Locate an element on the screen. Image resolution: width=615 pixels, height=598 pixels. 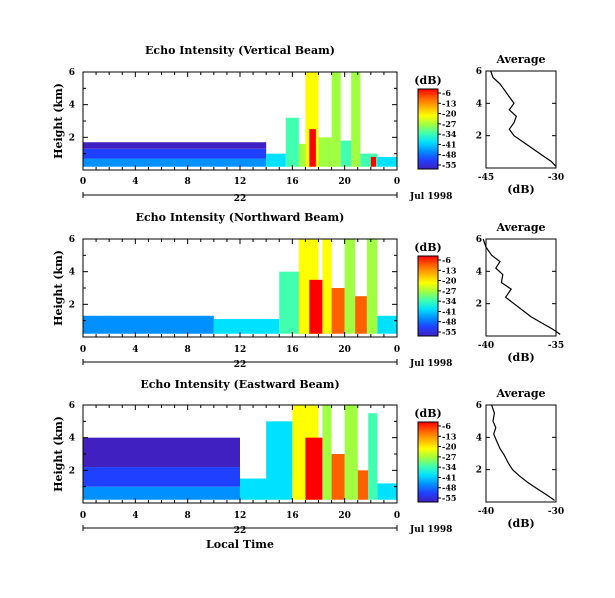
average-x-tick-label: -30 is located at coordinates (556, 178).